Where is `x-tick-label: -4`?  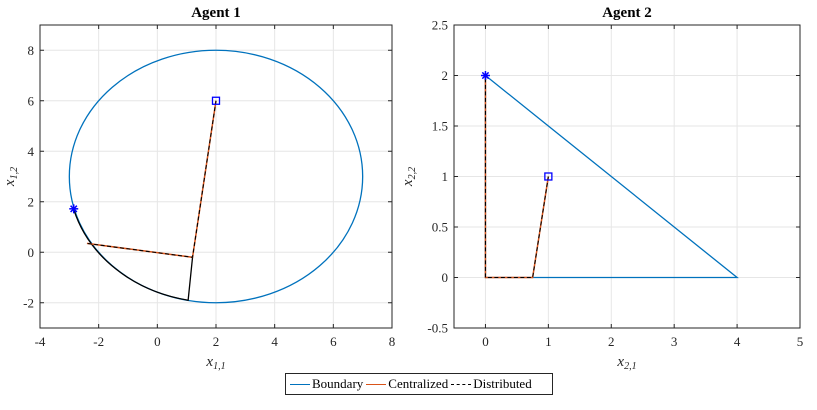 x-tick-label: -4 is located at coordinates (40, 341).